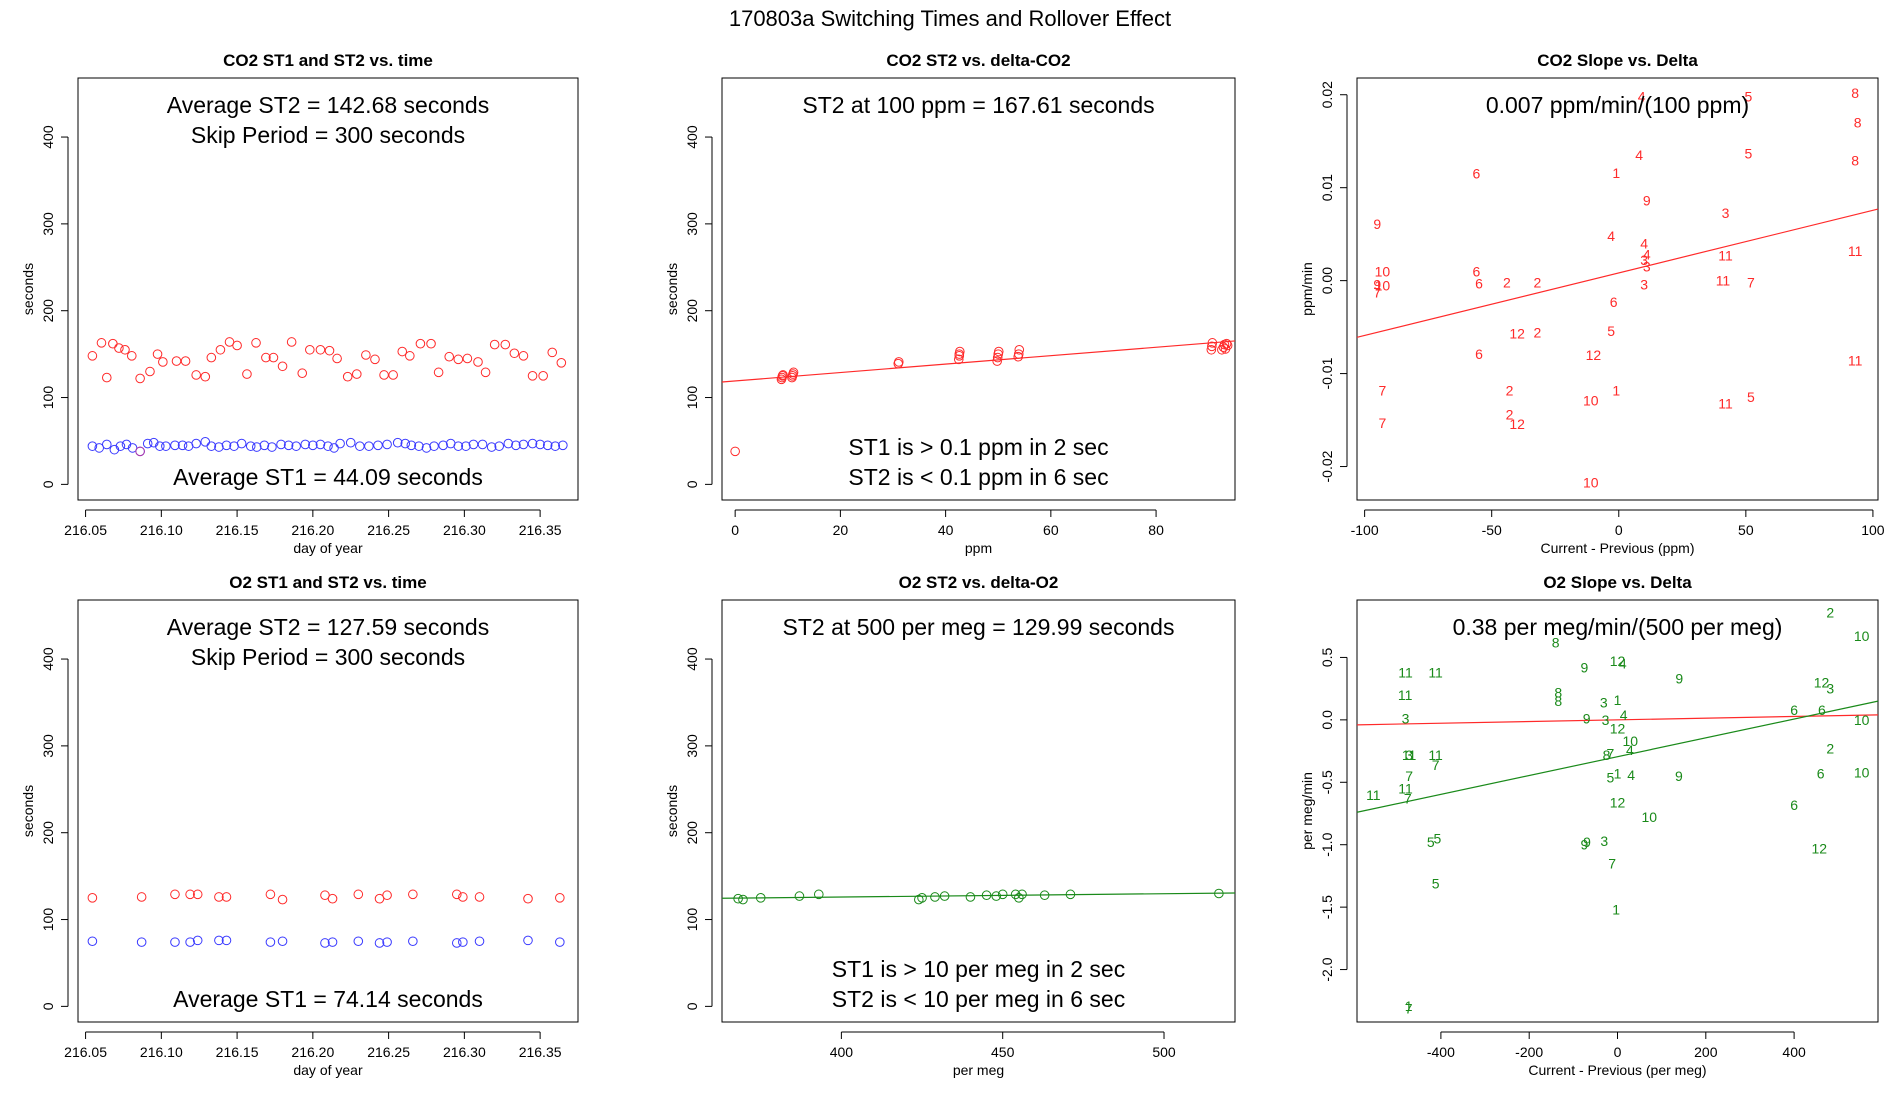 This screenshot has width=1900, height=1100. What do you see at coordinates (1003, 1052) in the screenshot?
I see `x-tick-label: 450` at bounding box center [1003, 1052].